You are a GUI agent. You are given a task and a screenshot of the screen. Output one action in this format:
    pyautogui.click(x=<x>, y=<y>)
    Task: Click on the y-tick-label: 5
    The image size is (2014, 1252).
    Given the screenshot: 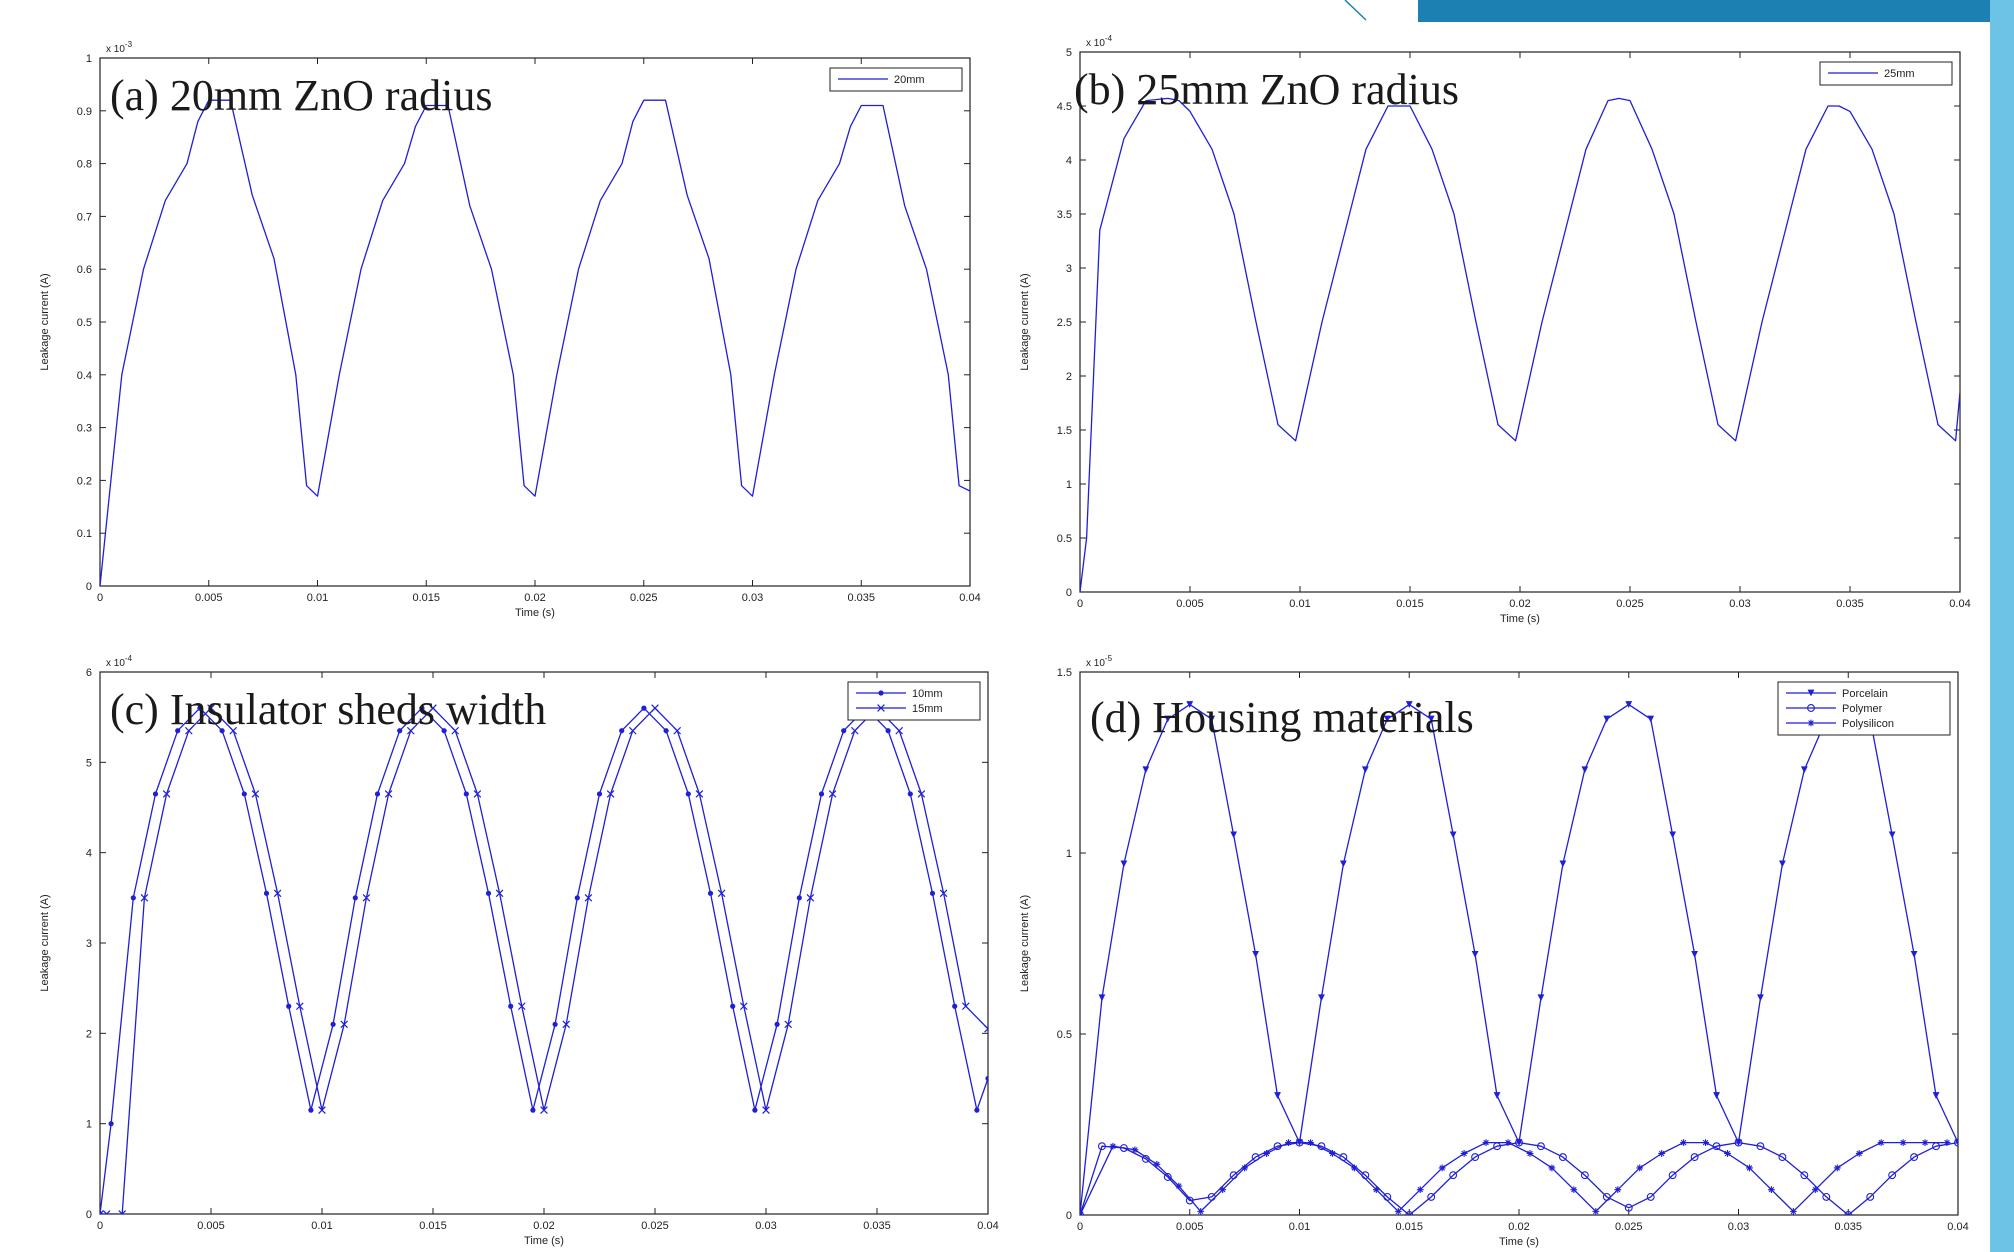 What is the action you would take?
    pyautogui.click(x=89, y=763)
    